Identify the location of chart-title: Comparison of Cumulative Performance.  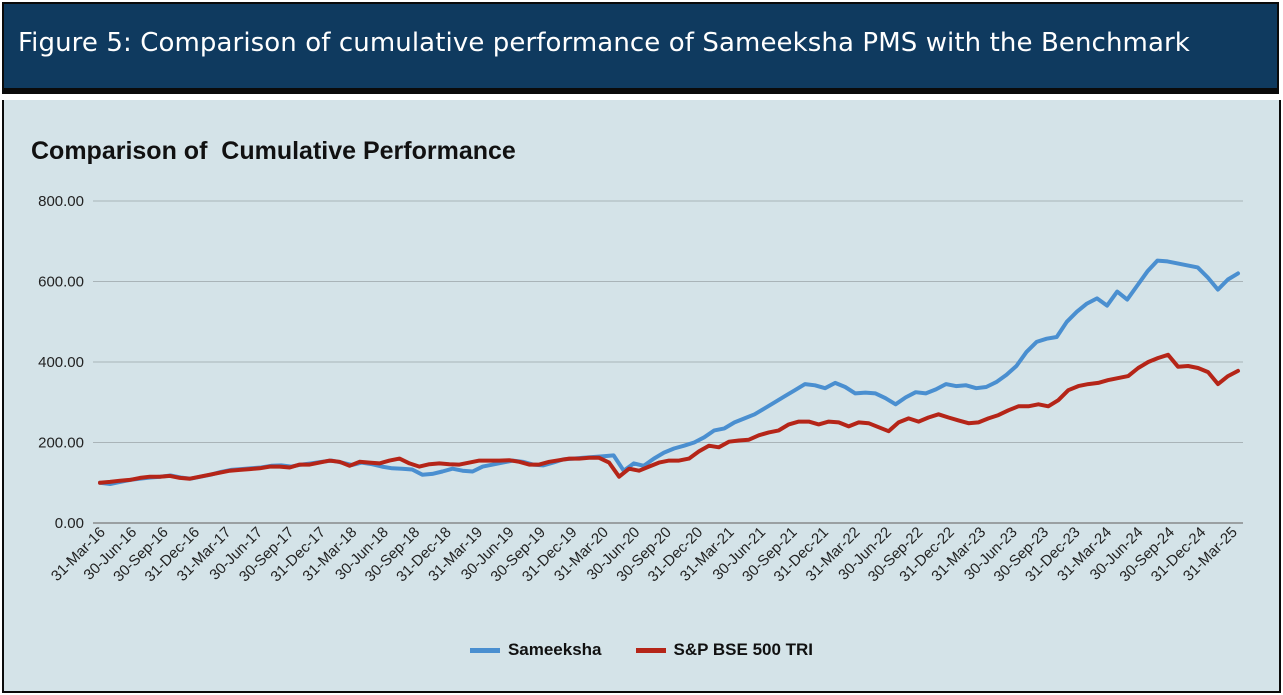
(273, 151).